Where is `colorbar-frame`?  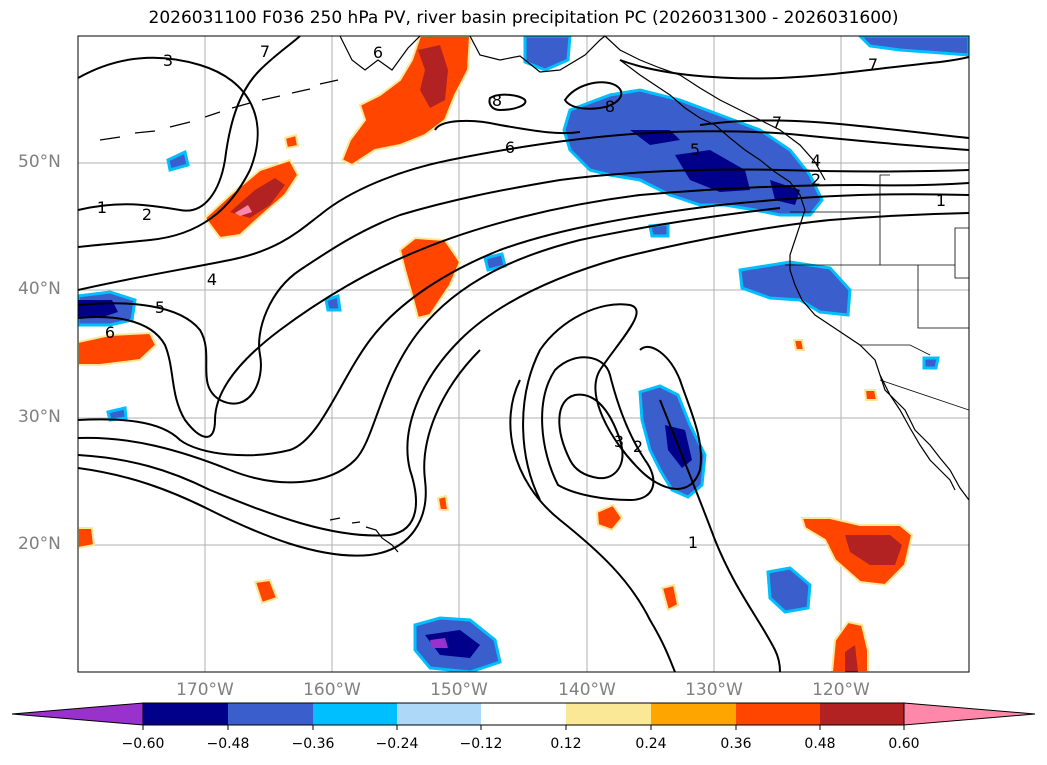
colorbar-frame is located at coordinates (523, 714).